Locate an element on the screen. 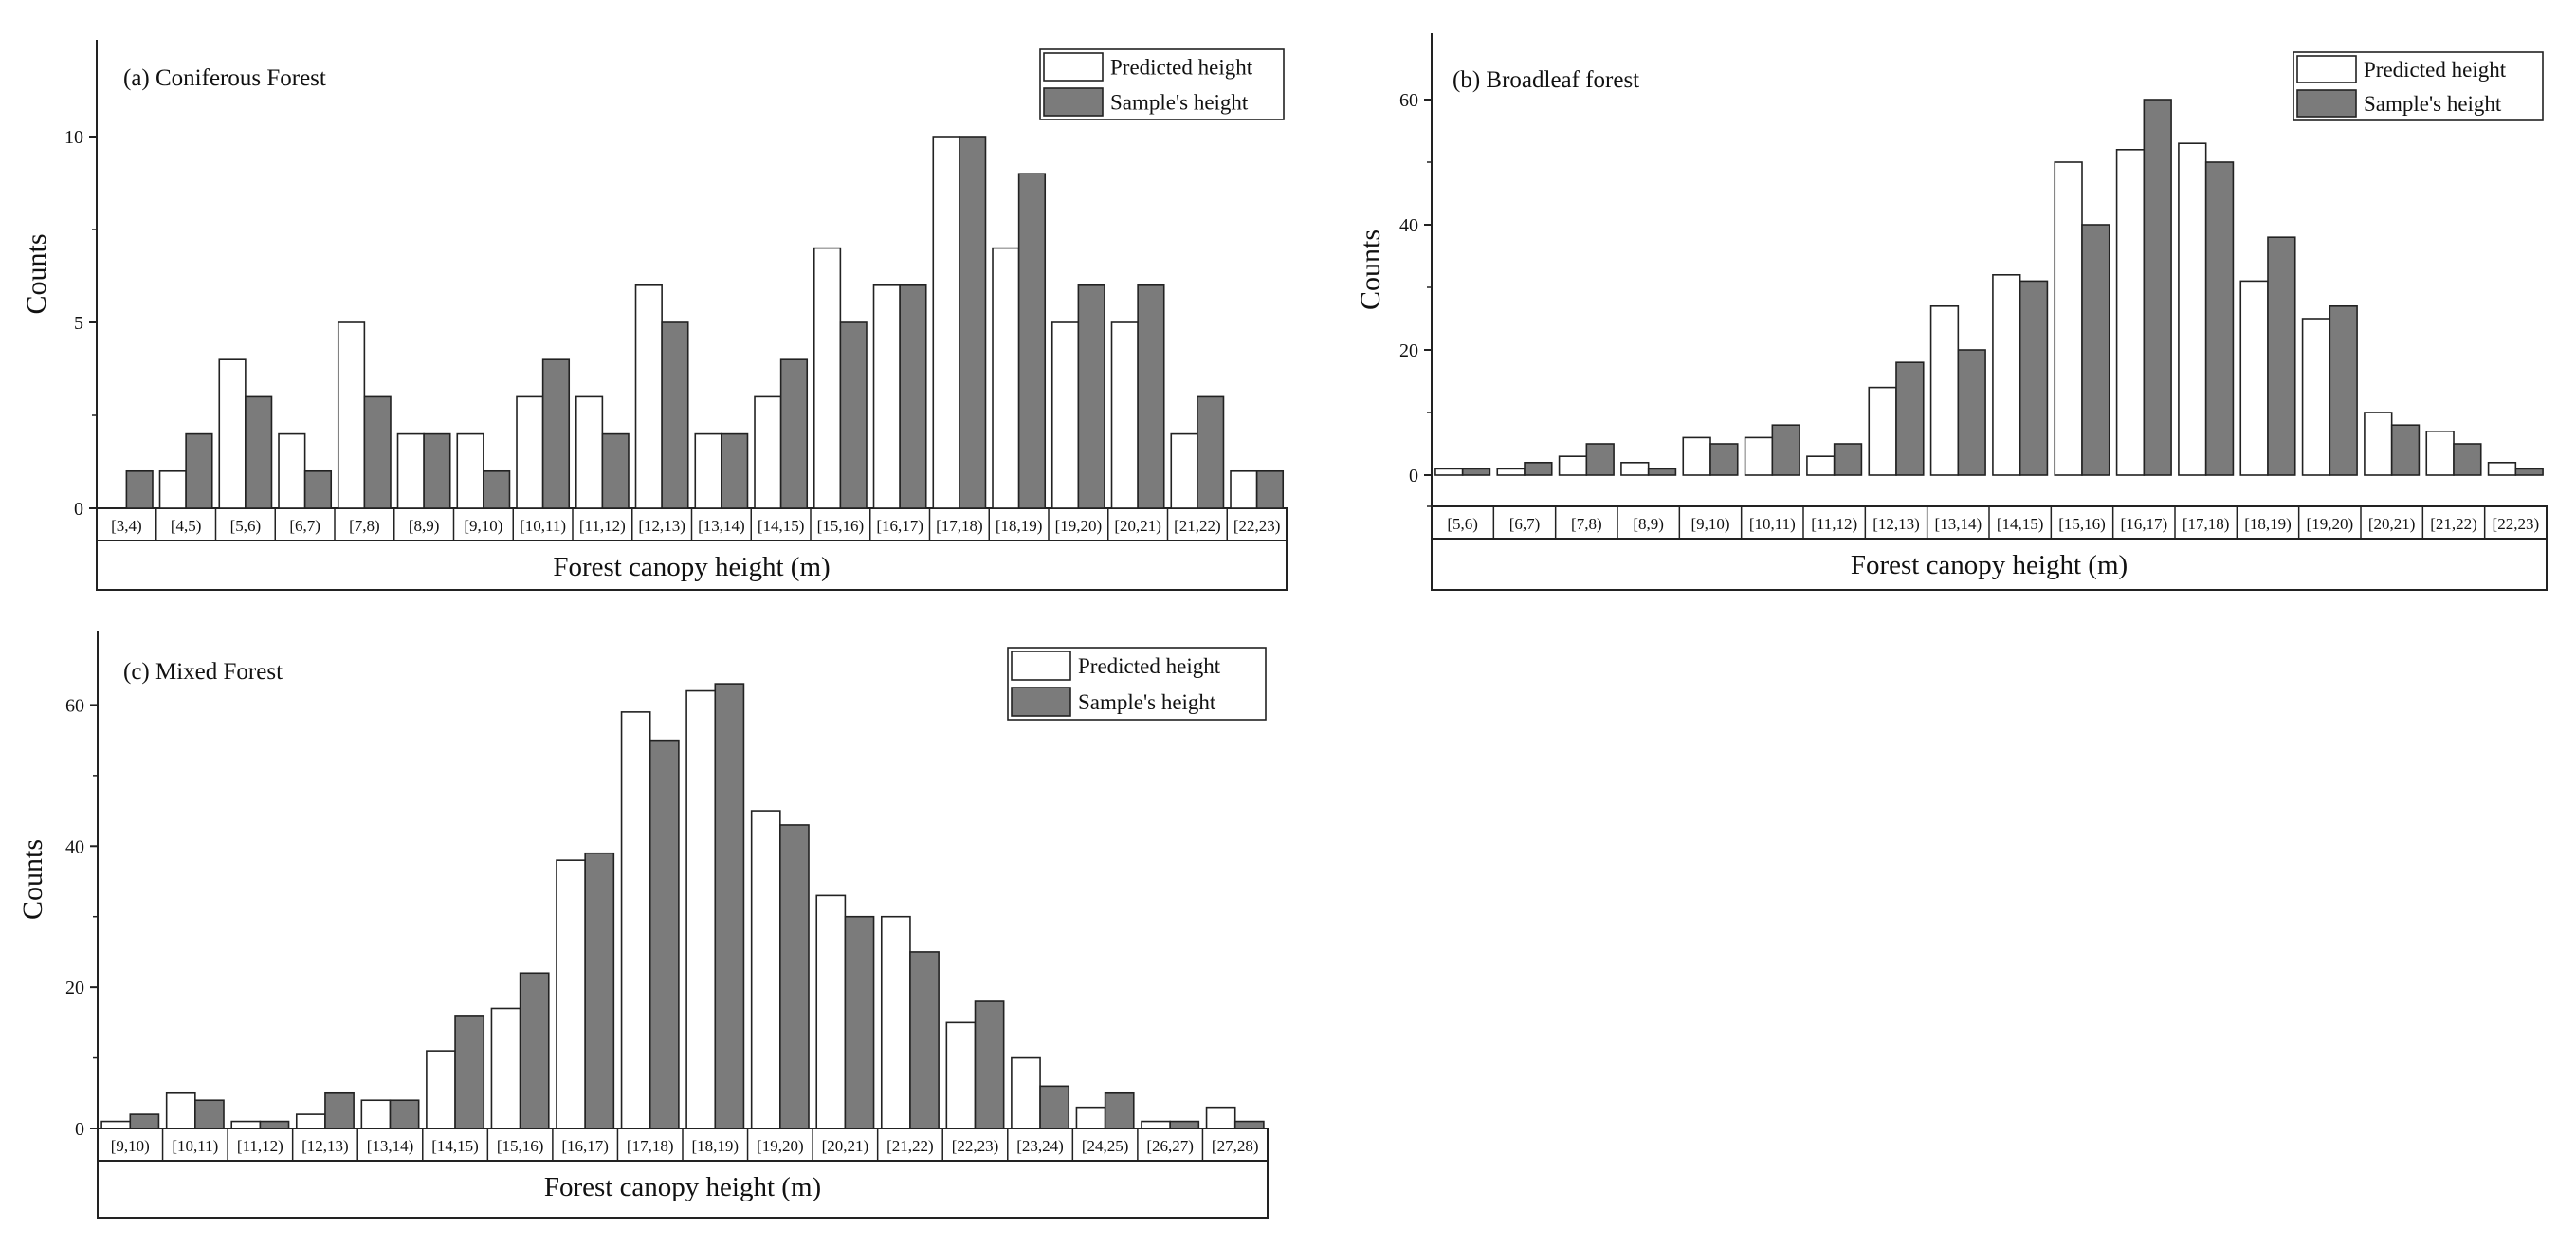  x-category-label: [3,4) is located at coordinates (126, 526).